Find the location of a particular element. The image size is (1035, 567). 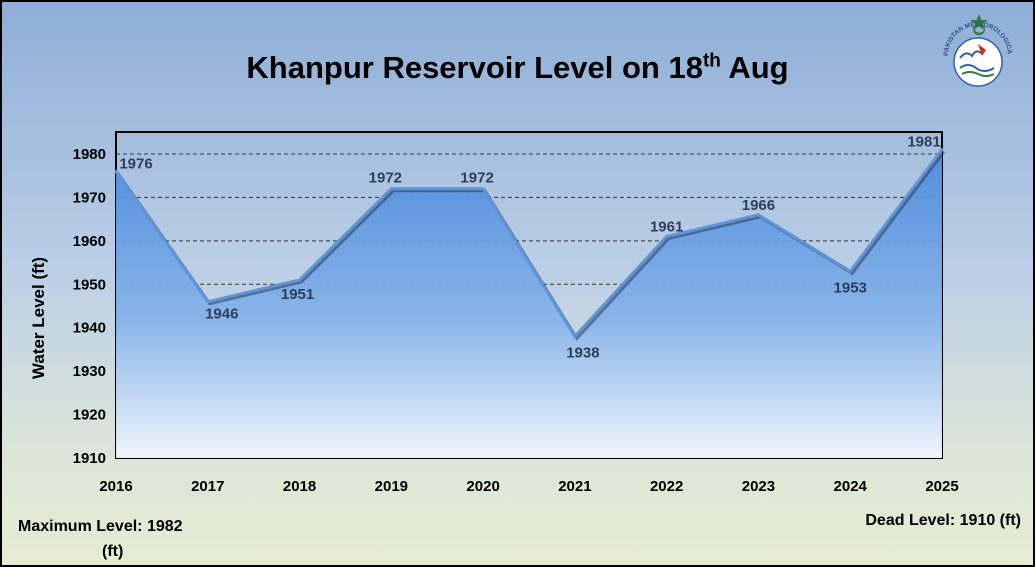

data-label-2017: 1946 is located at coordinates (221, 314).